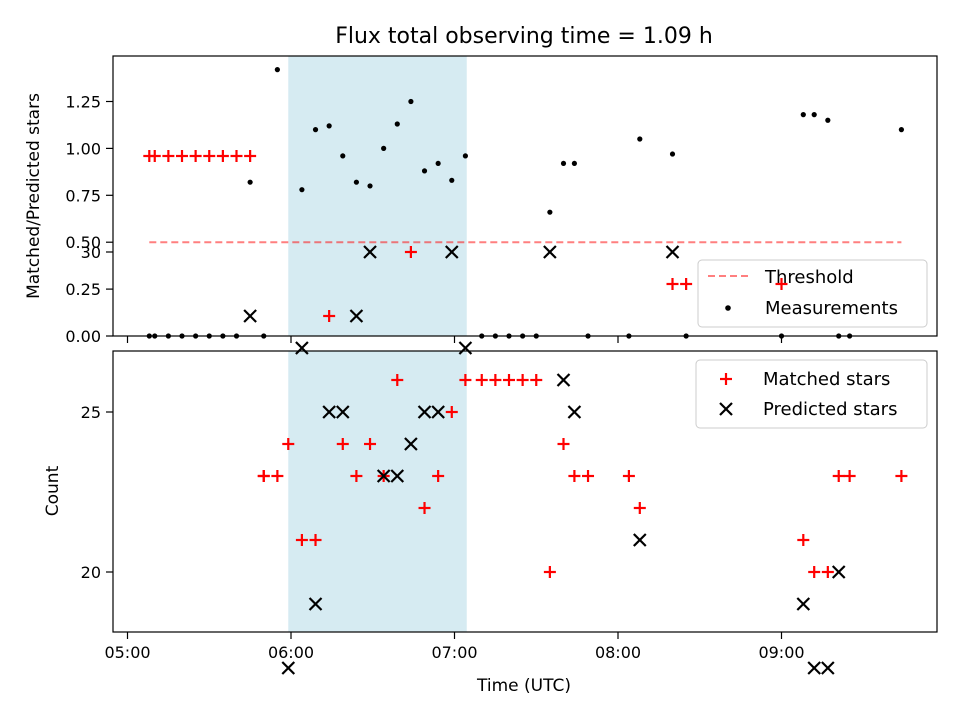 This screenshot has height=720, width=960. Describe the element at coordinates (830, 409) in the screenshot. I see `legend-predicted-label: Predicted stars` at that location.